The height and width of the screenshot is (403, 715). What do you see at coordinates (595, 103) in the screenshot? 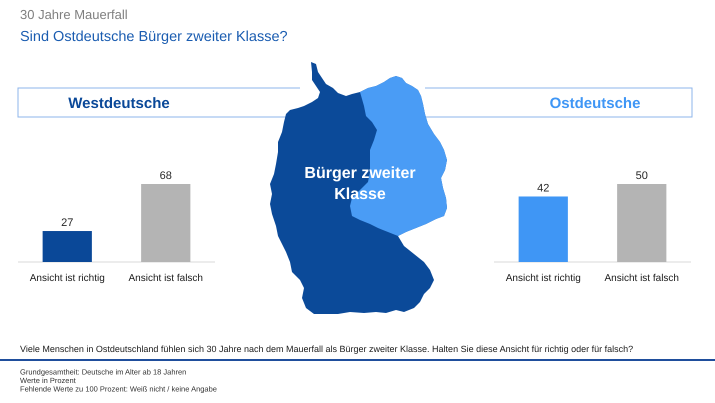
I see `chart-title: Ostdeutsche` at bounding box center [595, 103].